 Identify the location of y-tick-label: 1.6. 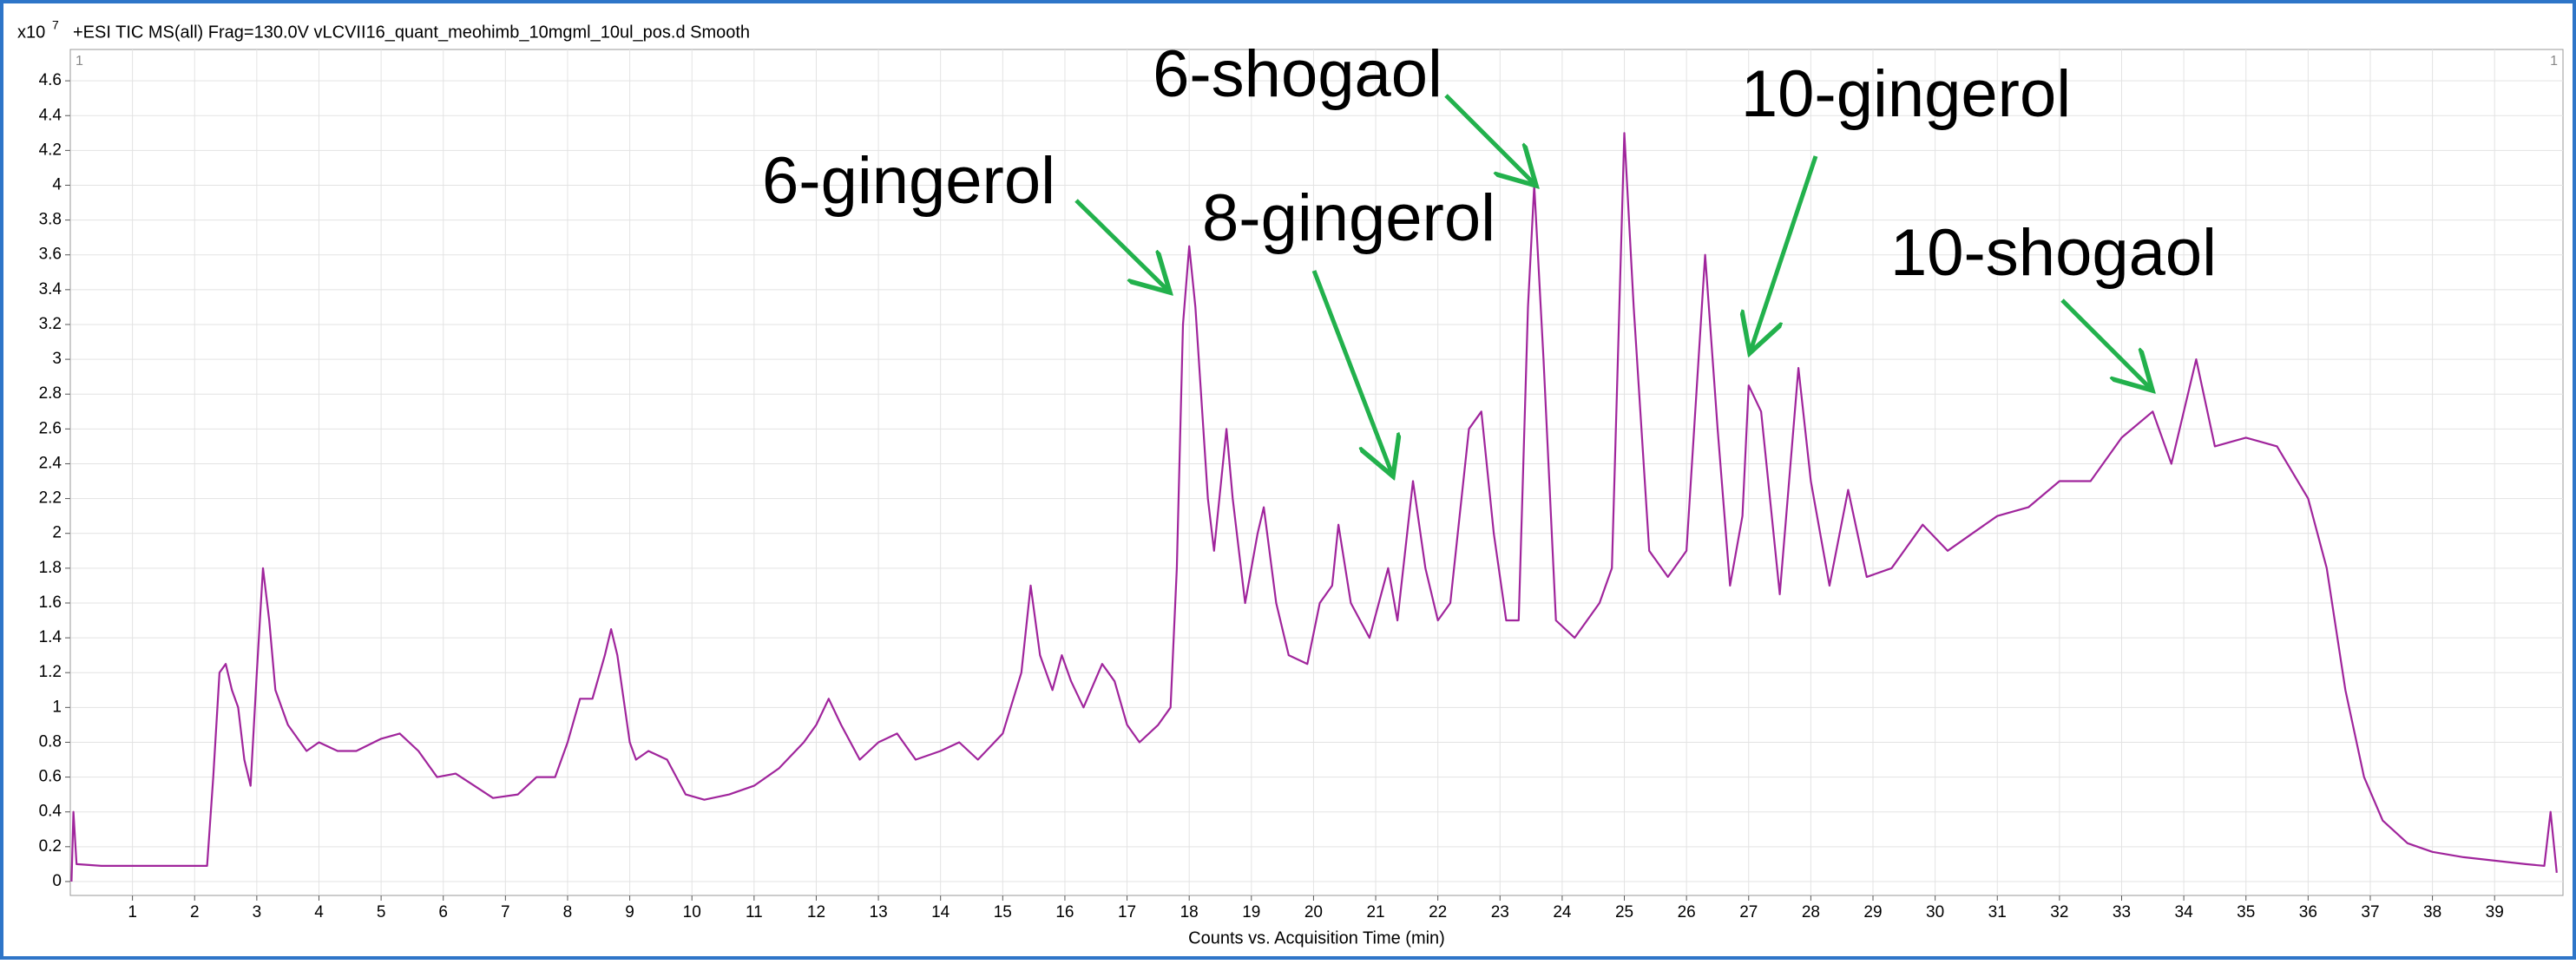
(51, 602).